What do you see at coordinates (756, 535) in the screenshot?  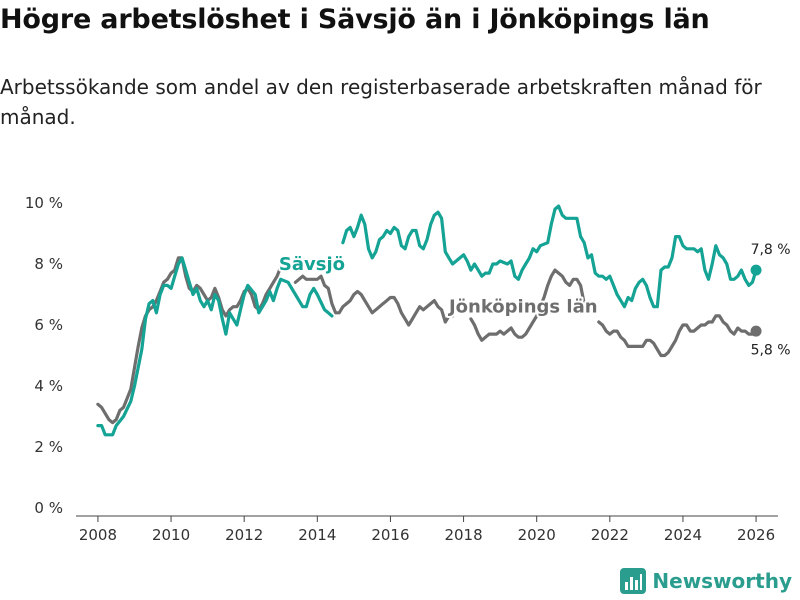 I see `x-tick-label: 2026` at bounding box center [756, 535].